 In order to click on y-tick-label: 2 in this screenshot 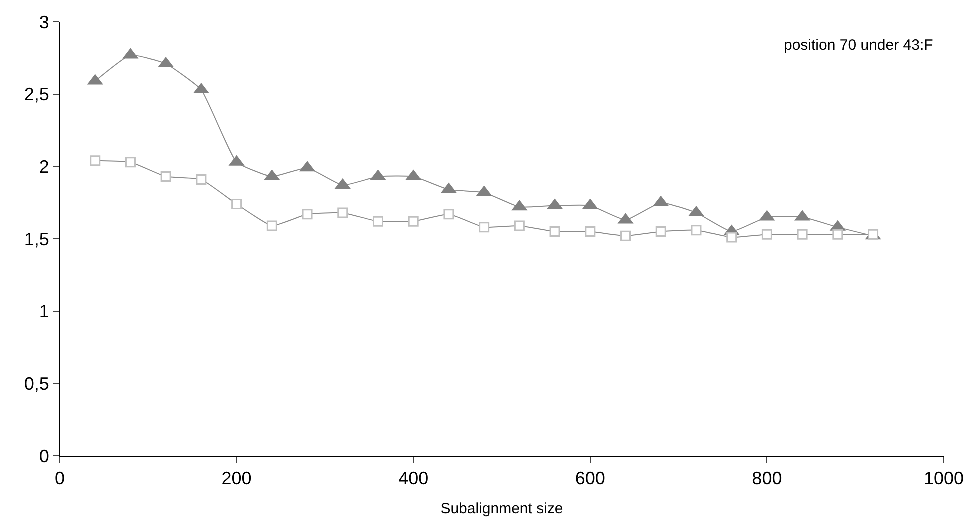, I will do `click(44, 166)`.